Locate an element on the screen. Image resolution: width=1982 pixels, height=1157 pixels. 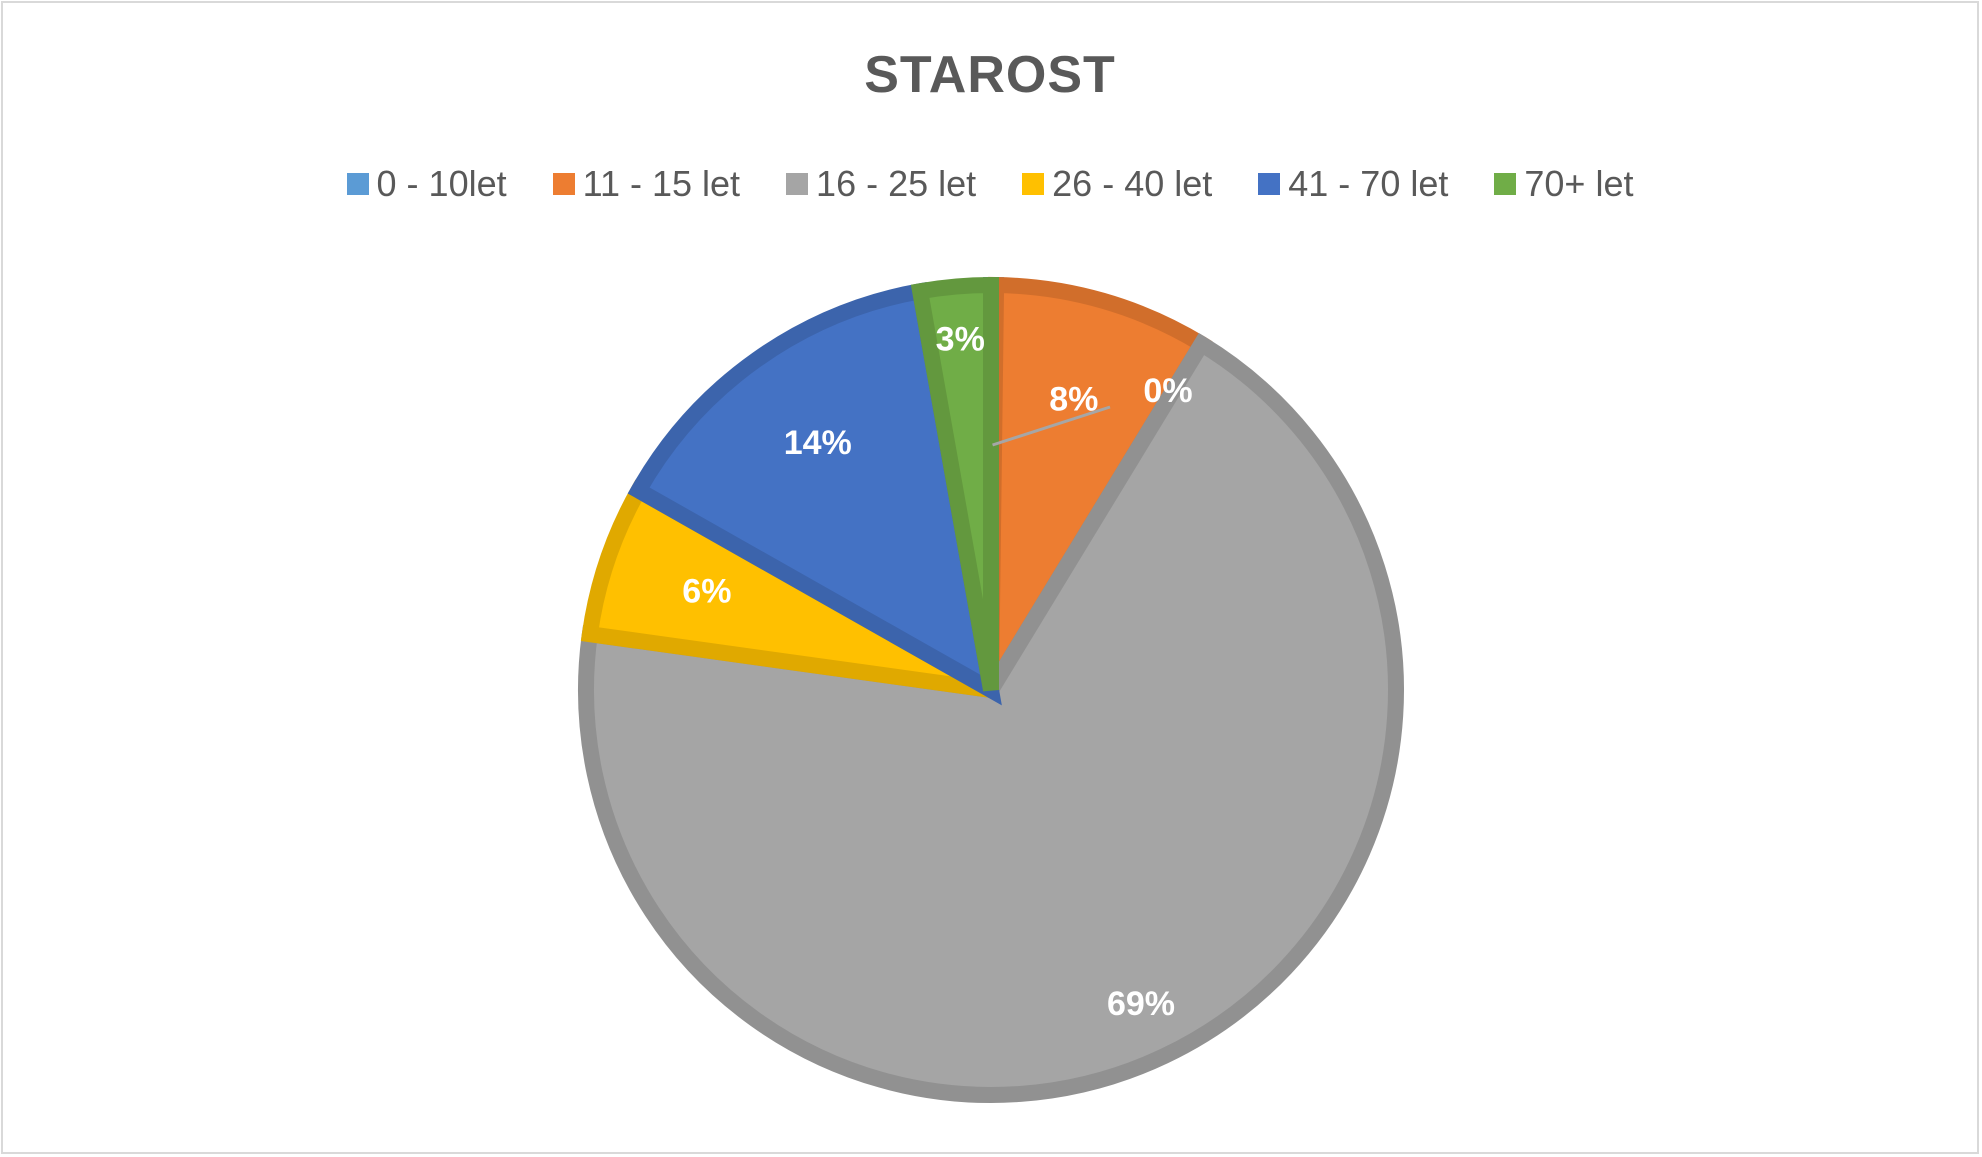
legend-item: 70+ let is located at coordinates (1563, 184).